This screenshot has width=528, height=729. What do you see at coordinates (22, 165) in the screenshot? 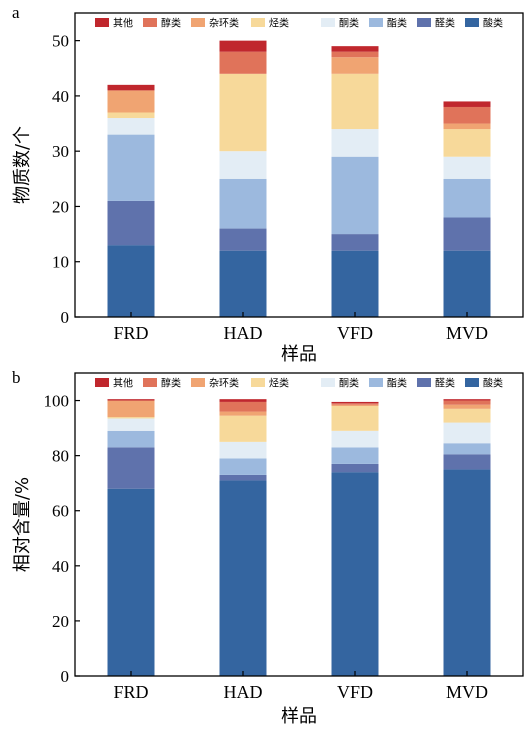
I see `y-axis-title: 物质数/个` at bounding box center [22, 165].